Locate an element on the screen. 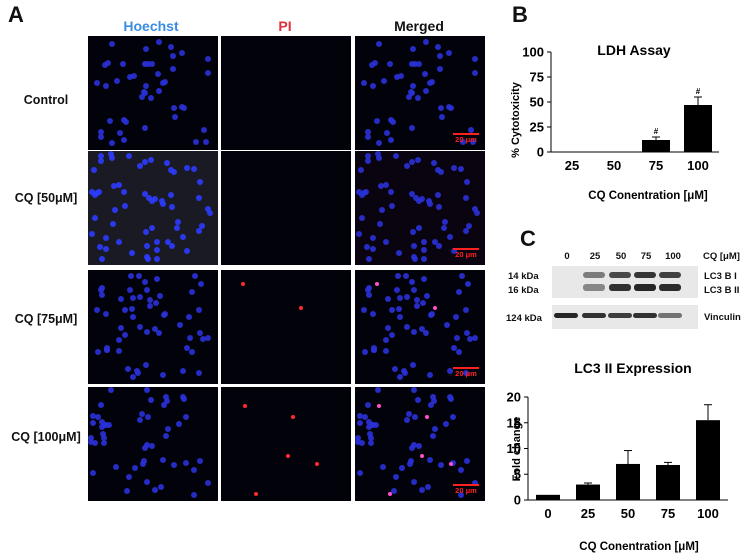 The image size is (749, 557). x-tick-label: 75 is located at coordinates (668, 513).